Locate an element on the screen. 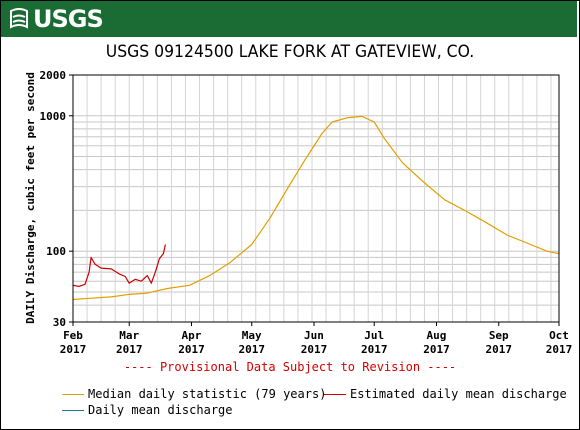  legend-median: Median daily statistic (79 years) is located at coordinates (194, 394).